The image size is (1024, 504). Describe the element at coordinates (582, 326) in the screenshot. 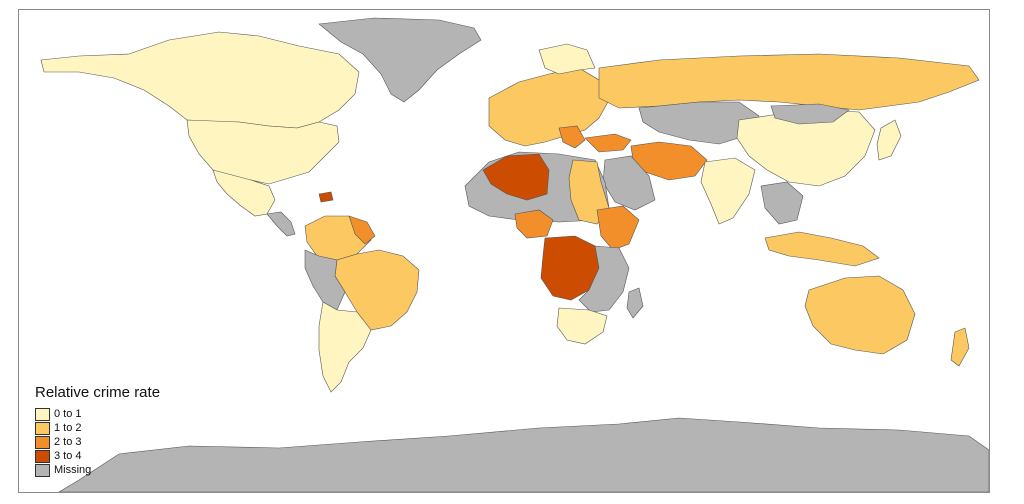

I see `region-south-africa` at that location.